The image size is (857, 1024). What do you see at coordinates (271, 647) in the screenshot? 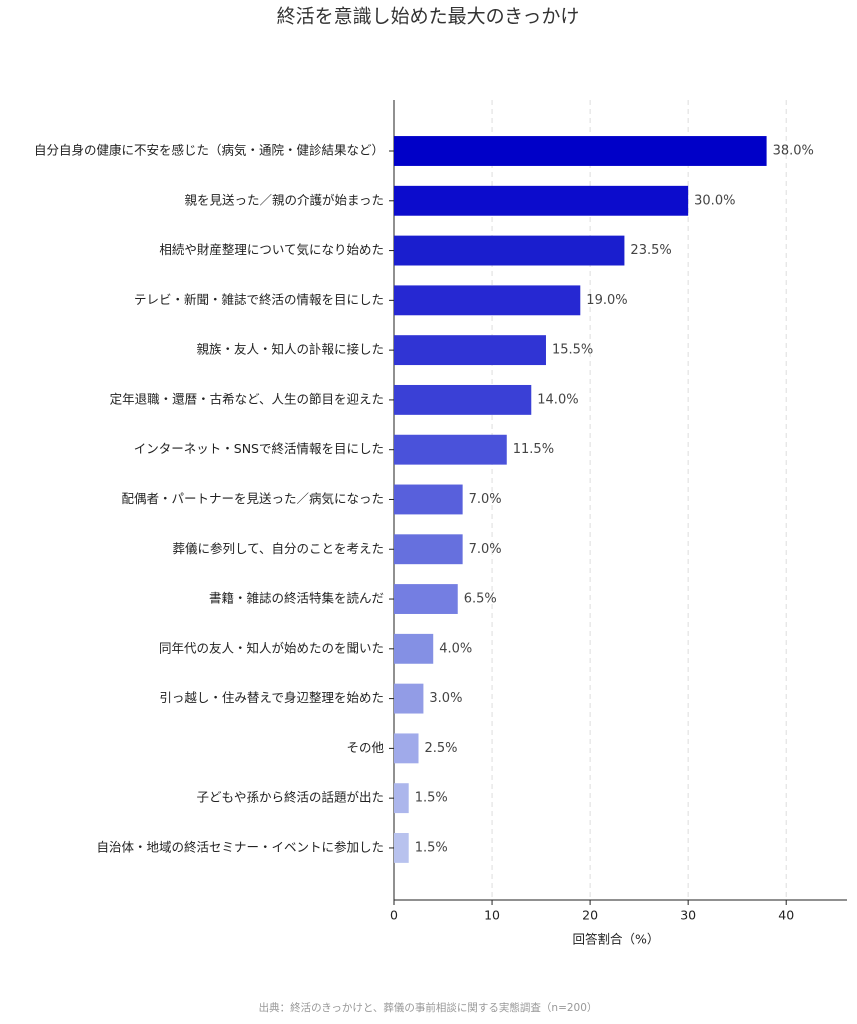
I see `y-tick-label: 同年代の友人・知人が始めたのを聞いた` at bounding box center [271, 647].